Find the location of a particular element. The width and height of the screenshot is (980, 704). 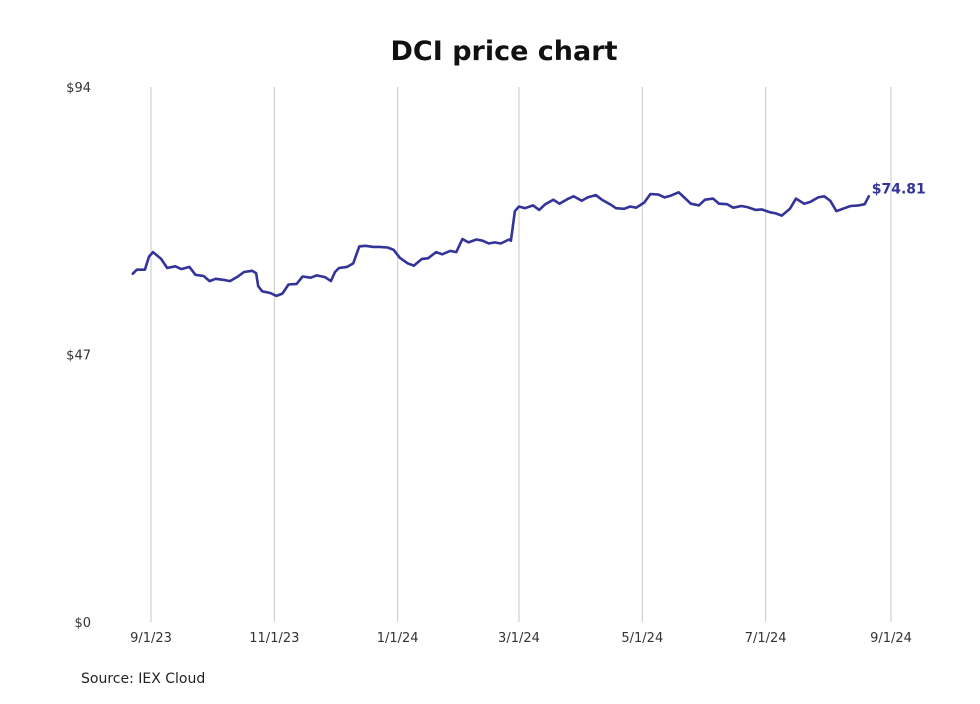

x-tick-label: 9/1/24 is located at coordinates (891, 638).